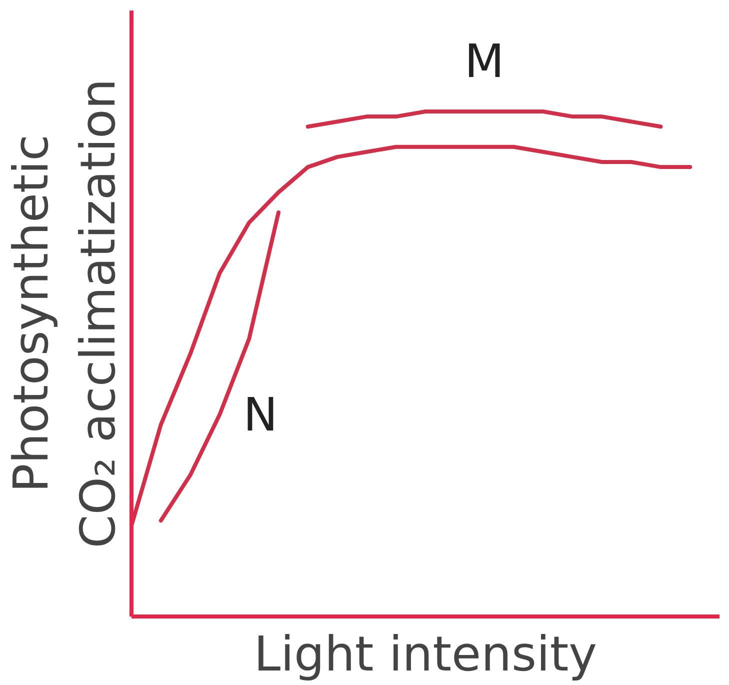 The width and height of the screenshot is (729, 685). What do you see at coordinates (484, 61) in the screenshot?
I see `text: M` at bounding box center [484, 61].